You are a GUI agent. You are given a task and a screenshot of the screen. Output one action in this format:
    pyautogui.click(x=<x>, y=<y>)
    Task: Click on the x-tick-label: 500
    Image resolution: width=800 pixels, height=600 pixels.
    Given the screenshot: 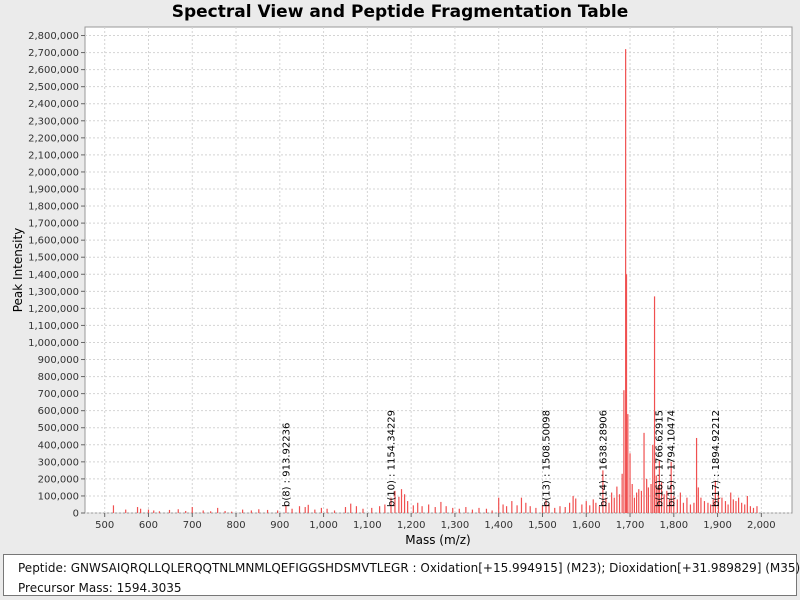 What is the action you would take?
    pyautogui.click(x=104, y=525)
    